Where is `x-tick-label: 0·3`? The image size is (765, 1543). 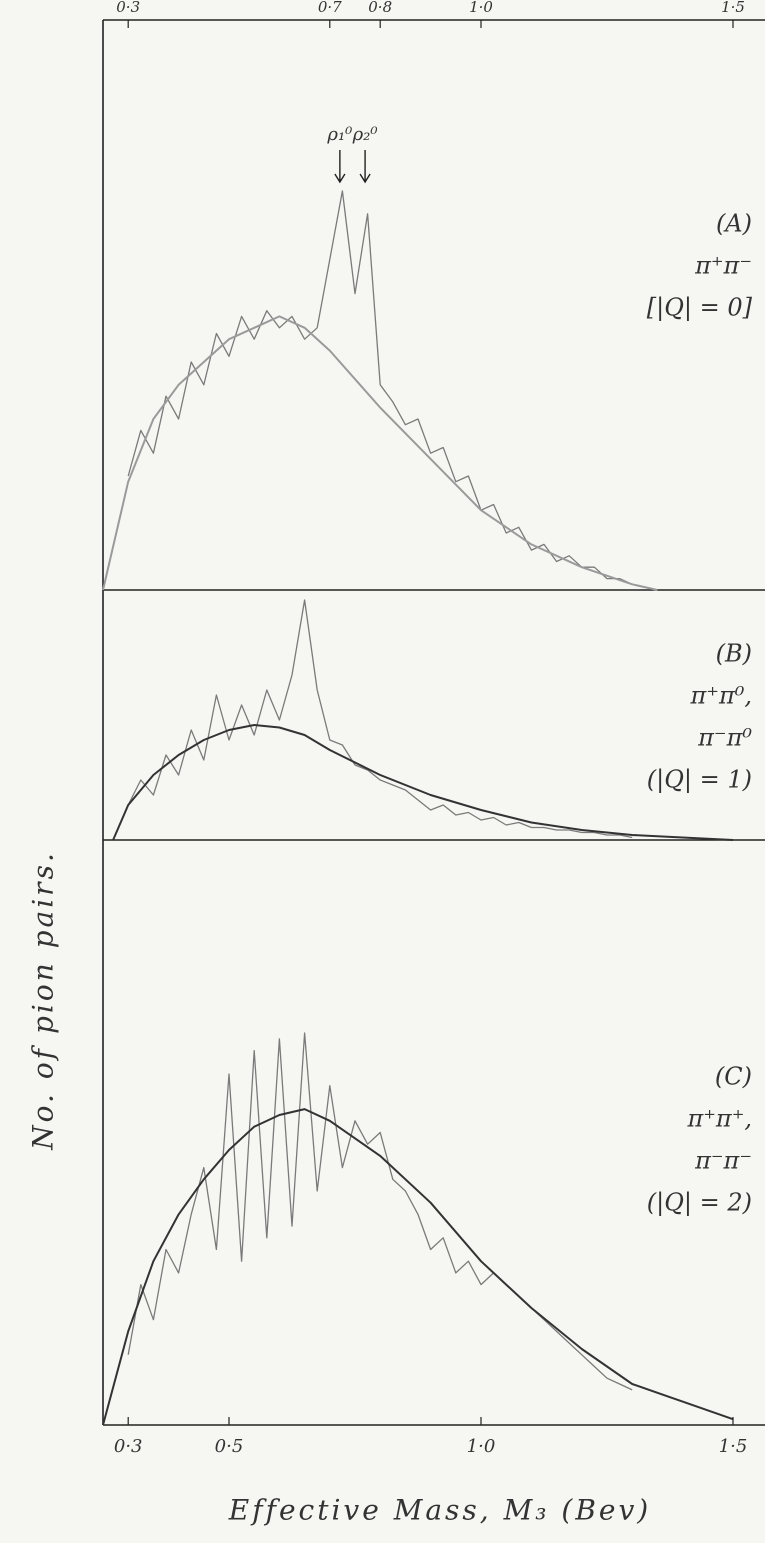
x-tick-label: 0·3 is located at coordinates (128, 1446).